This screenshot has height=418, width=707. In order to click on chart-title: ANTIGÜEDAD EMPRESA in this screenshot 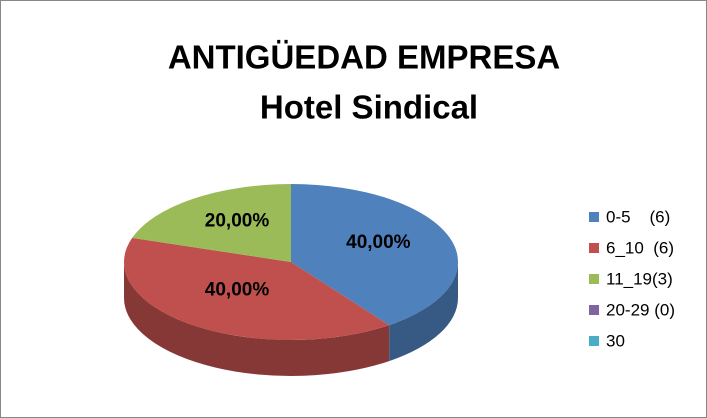, I will do `click(364, 57)`.